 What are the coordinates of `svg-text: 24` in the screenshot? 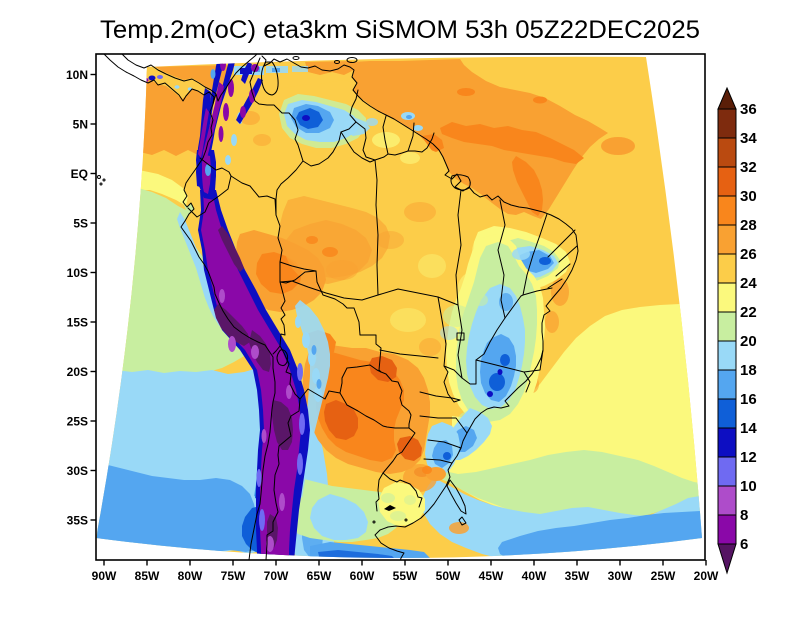 It's located at (748, 283).